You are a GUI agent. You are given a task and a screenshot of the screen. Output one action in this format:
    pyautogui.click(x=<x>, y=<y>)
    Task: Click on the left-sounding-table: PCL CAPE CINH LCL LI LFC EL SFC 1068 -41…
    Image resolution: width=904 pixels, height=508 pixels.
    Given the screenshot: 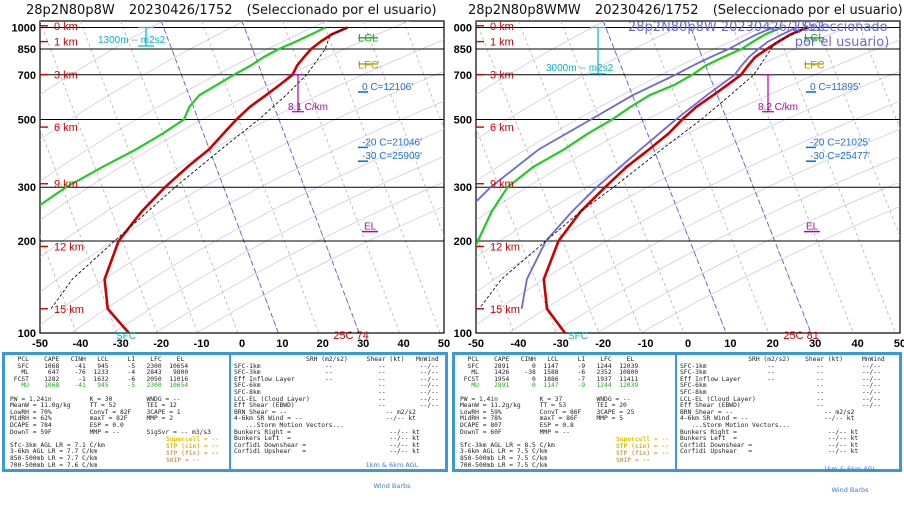 What is the action you would take?
    pyautogui.click(x=225, y=412)
    